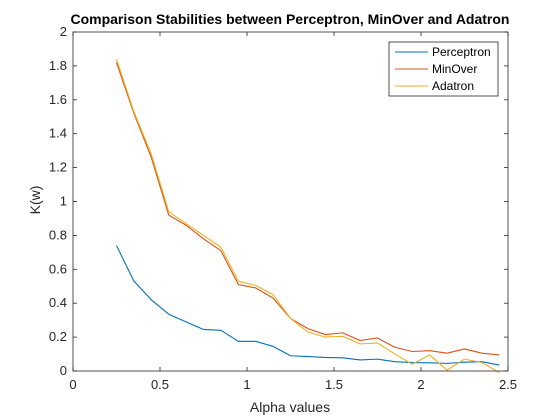 The width and height of the screenshot is (560, 420). Describe the element at coordinates (461, 52) in the screenshot. I see `legend-label-perceptron: Perceptron` at that location.